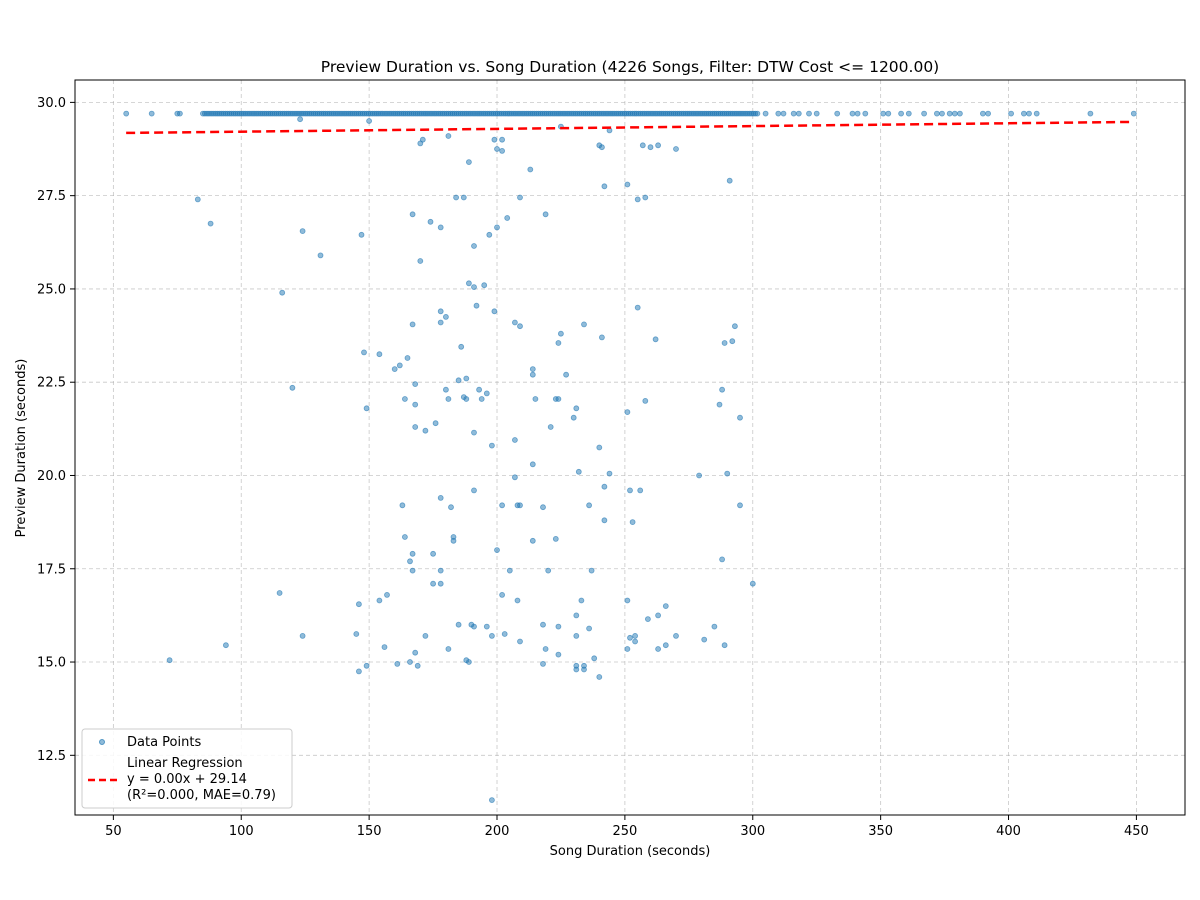 This screenshot has width=1200, height=900. What do you see at coordinates (51, 103) in the screenshot?
I see `y-tick-label: 30.0` at bounding box center [51, 103].